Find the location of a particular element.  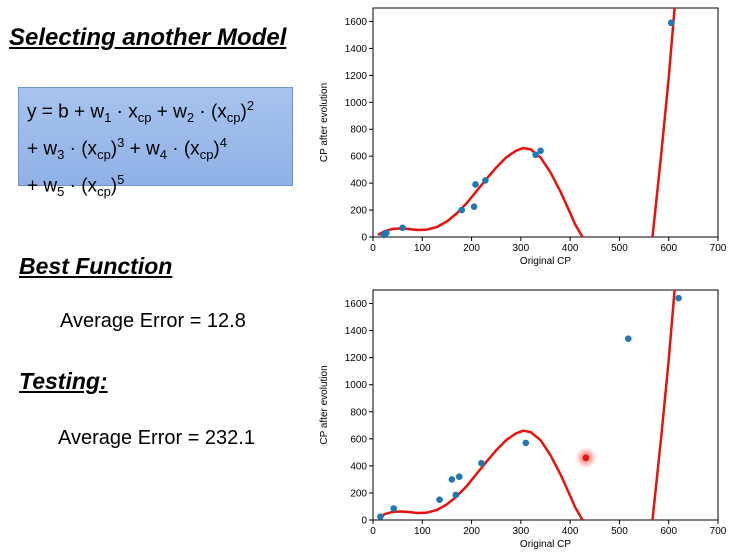

testing-heading: Testing: is located at coordinates (63, 381).